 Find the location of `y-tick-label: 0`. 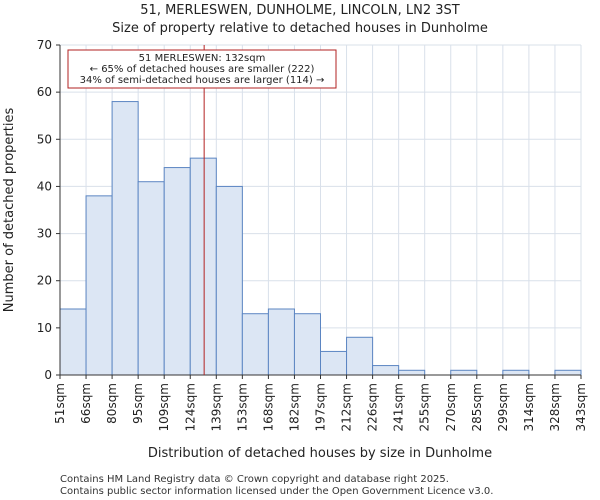

y-tick-label: 0 is located at coordinates (48, 375).